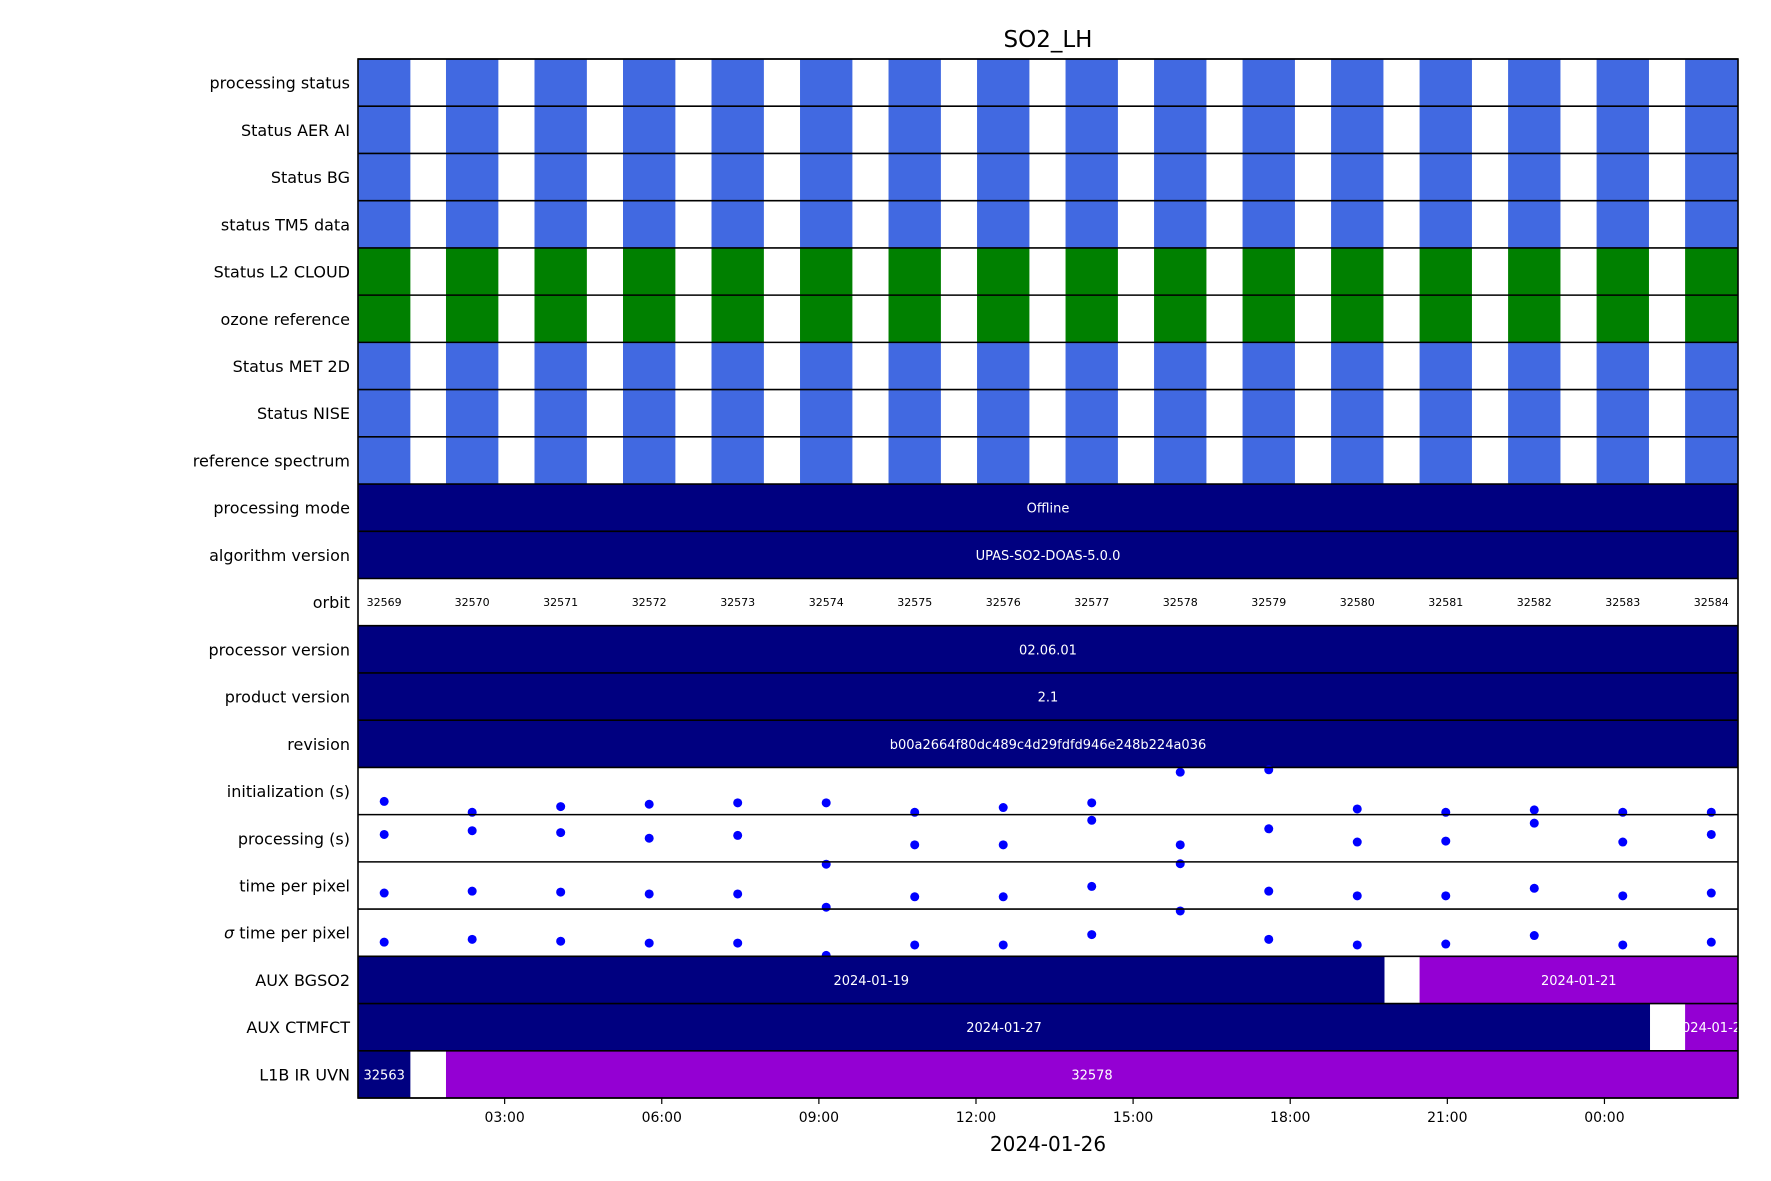 Image resolution: width=1771 pixels, height=1181 pixels. Describe the element at coordinates (292, 933) in the screenshot. I see `row-label-text: time per pixel` at that location.